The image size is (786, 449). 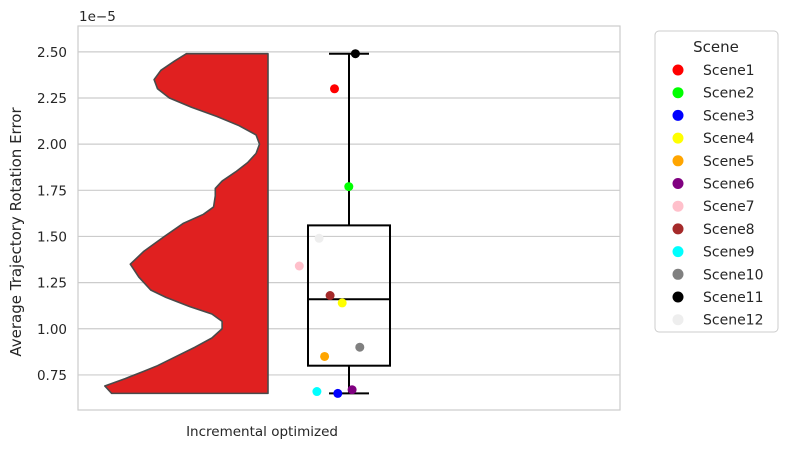 What do you see at coordinates (52, 284) in the screenshot?
I see `y-tick-label: 1.25` at bounding box center [52, 284].